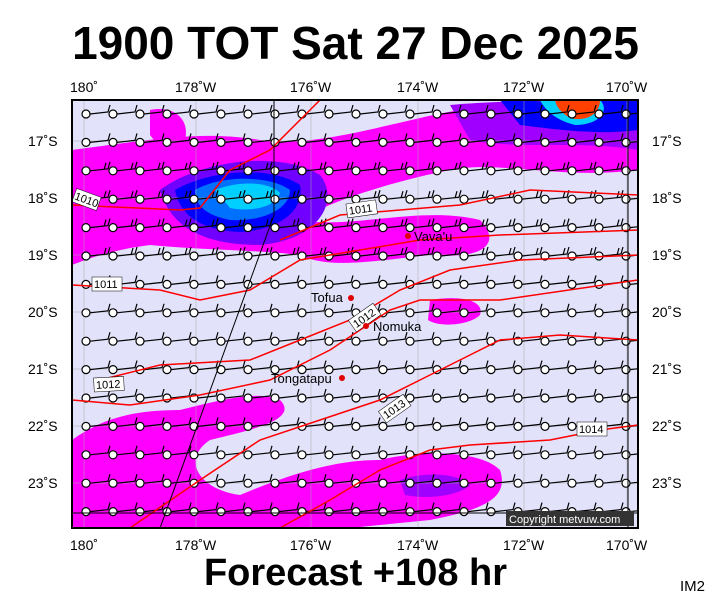 This screenshot has height=600, width=711. What do you see at coordinates (361, 307) in the screenshot?
I see `places: Vava'u Tofua Nomuka Tongatapu` at bounding box center [361, 307].